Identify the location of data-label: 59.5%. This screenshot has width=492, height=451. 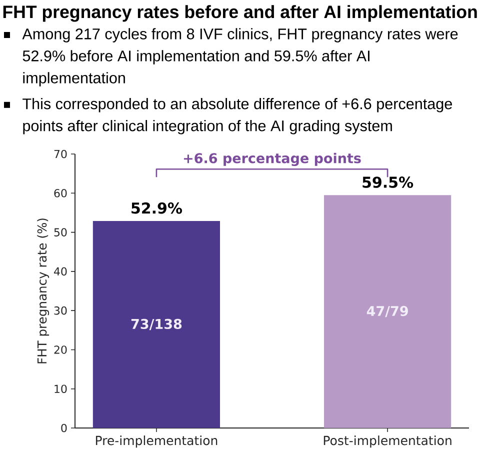
(388, 182).